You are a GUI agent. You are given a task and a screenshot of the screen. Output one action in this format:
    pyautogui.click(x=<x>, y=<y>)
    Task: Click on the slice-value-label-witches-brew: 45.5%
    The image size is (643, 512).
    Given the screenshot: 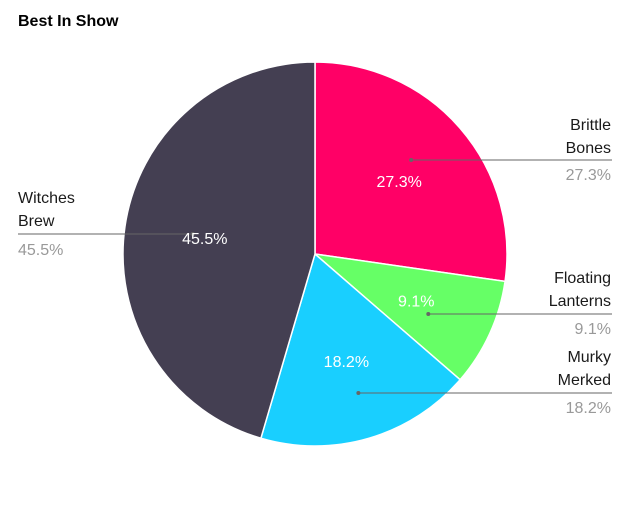 What is the action you would take?
    pyautogui.click(x=204, y=239)
    